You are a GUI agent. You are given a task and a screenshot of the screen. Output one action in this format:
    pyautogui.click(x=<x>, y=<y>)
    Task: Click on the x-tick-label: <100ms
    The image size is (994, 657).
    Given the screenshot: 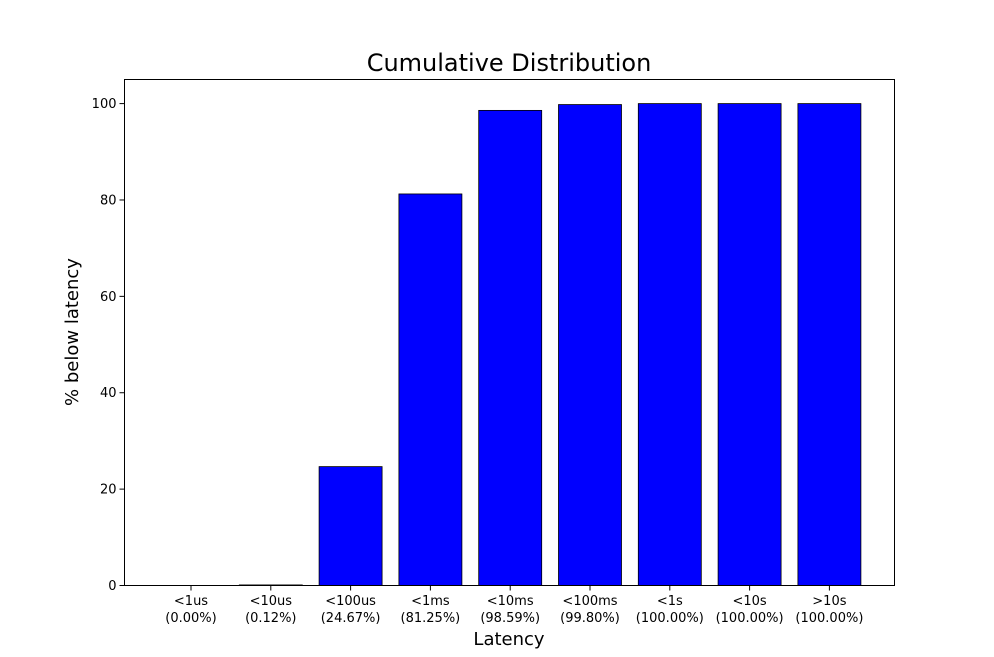 What is the action you would take?
    pyautogui.click(x=589, y=601)
    